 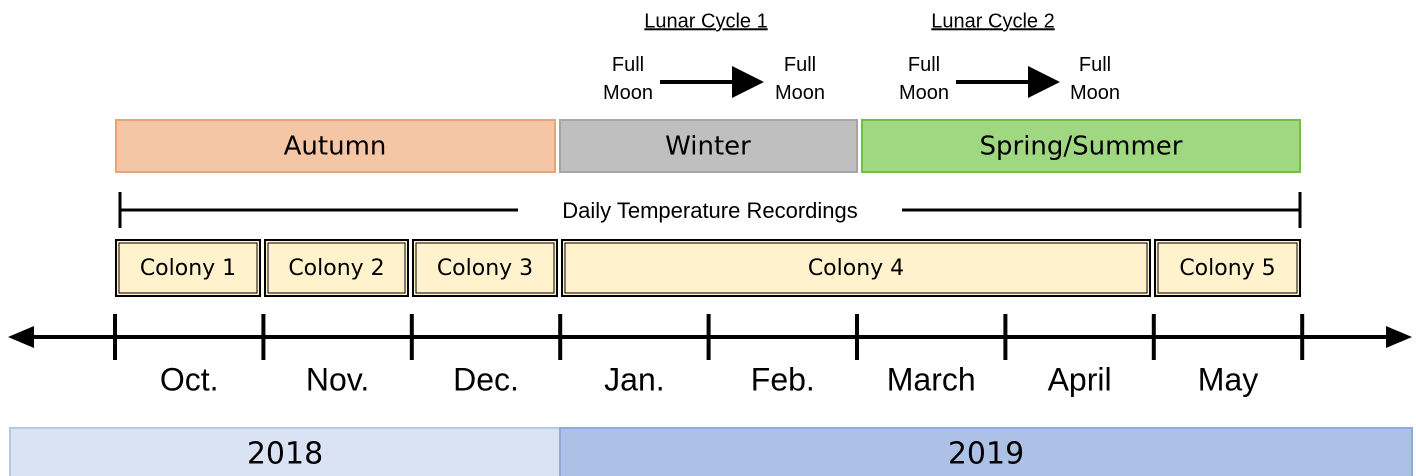 I want to click on month-label: Feb., so click(x=783, y=379).